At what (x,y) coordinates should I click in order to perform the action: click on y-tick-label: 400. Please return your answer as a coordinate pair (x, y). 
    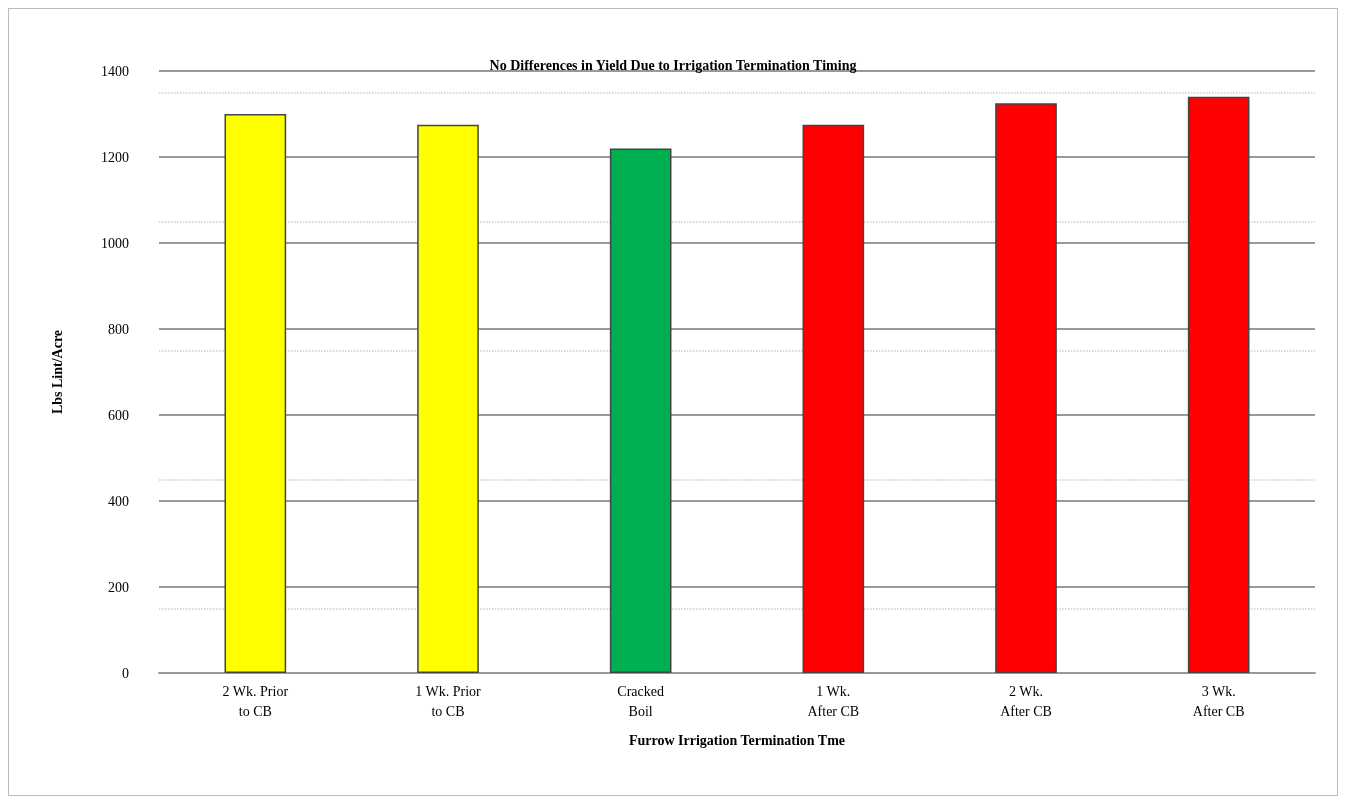
    Looking at the image, I should click on (118, 501).